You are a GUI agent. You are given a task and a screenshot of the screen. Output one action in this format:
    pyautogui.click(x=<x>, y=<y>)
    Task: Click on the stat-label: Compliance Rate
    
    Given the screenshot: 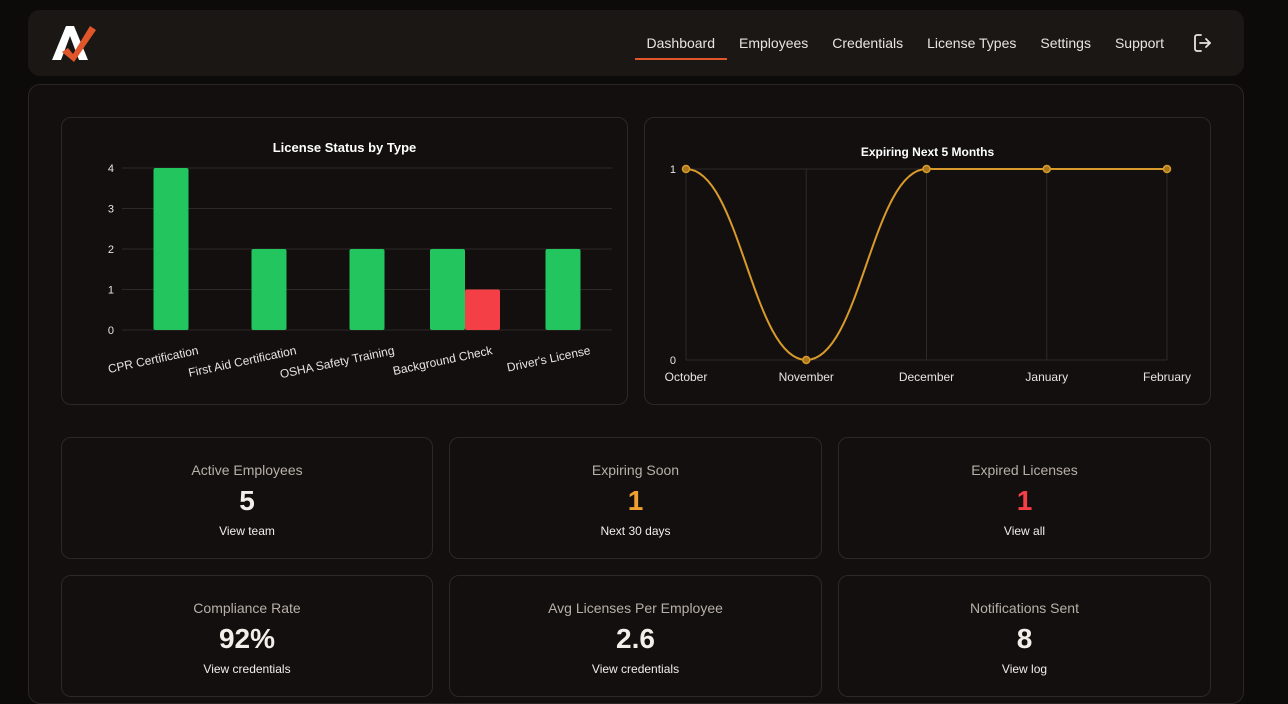 What is the action you would take?
    pyautogui.click(x=247, y=608)
    